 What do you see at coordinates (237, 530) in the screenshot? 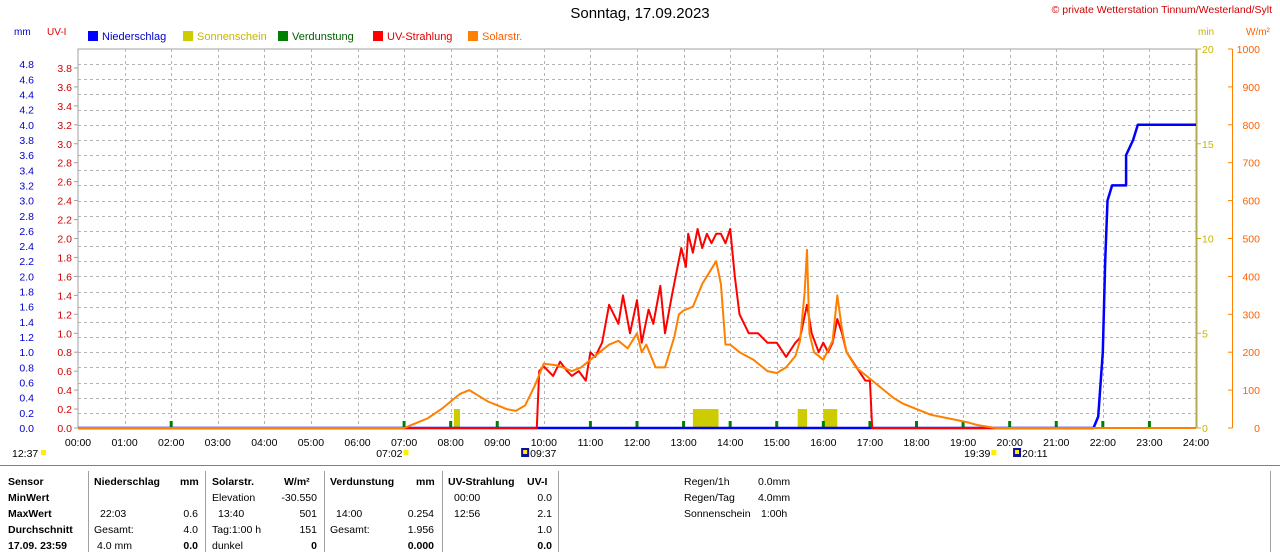
I see `solarstr-day-label: Tag:1:00 h` at bounding box center [237, 530].